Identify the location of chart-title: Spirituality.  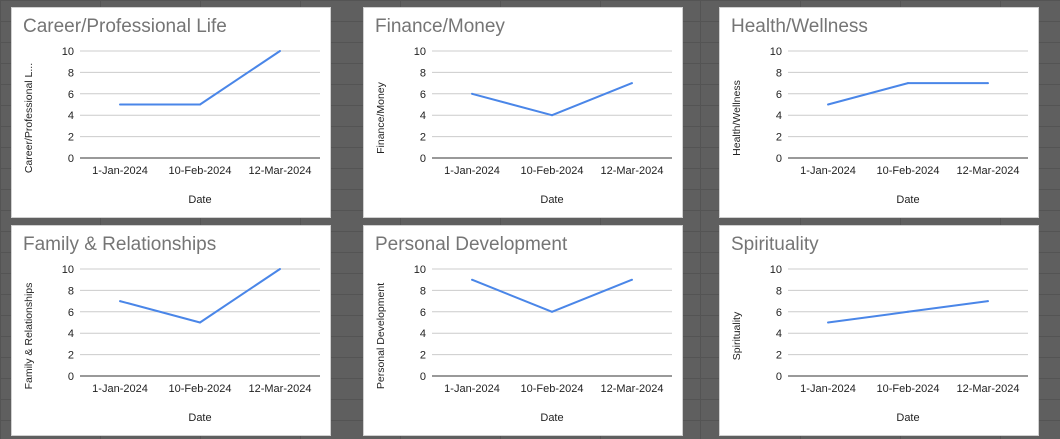
(775, 244).